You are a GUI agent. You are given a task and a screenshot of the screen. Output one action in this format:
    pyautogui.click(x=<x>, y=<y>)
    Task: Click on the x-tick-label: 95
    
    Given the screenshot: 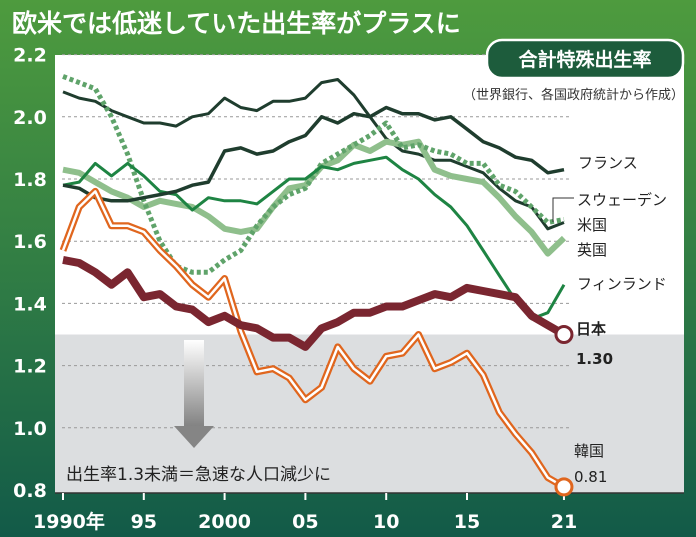 What is the action you would take?
    pyautogui.click(x=144, y=522)
    